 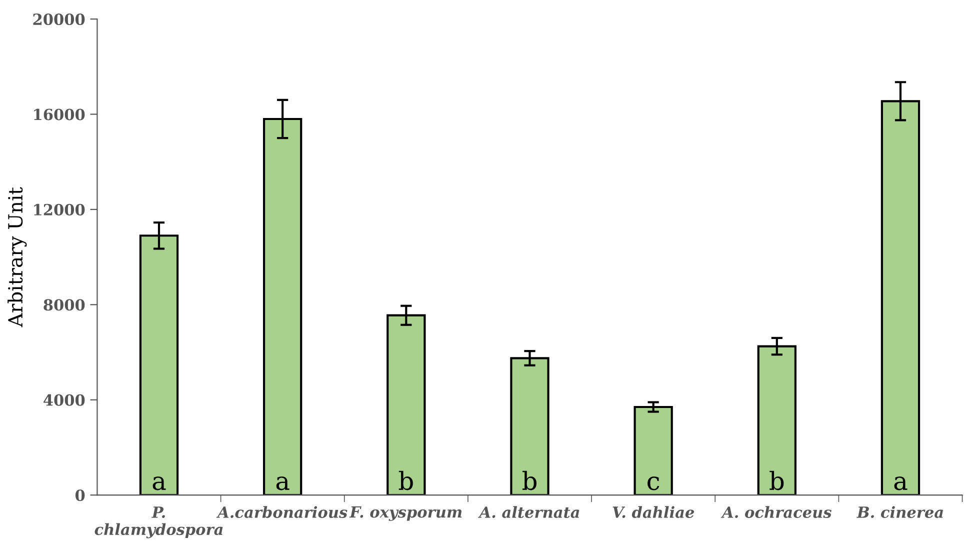 I want to click on x-tick-label: A. alternata, so click(x=529, y=512).